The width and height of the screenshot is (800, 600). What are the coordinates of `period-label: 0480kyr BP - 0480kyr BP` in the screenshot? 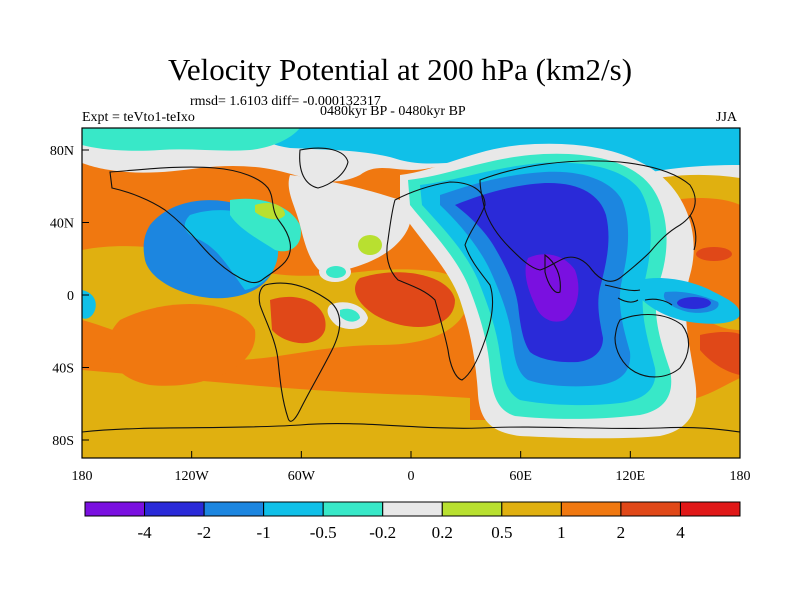 It's located at (393, 111).